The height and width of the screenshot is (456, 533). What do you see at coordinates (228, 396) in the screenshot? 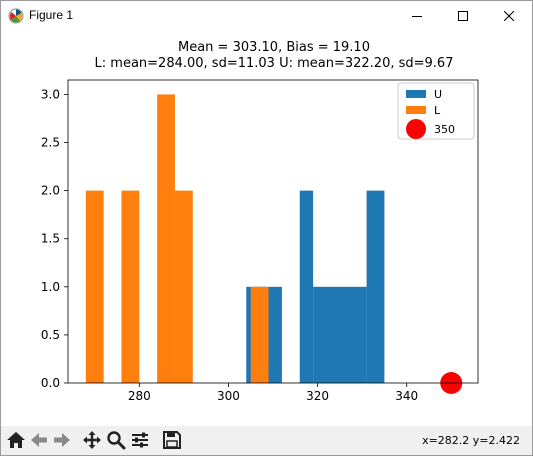
I see `x-tick-label-1: 300` at bounding box center [228, 396].